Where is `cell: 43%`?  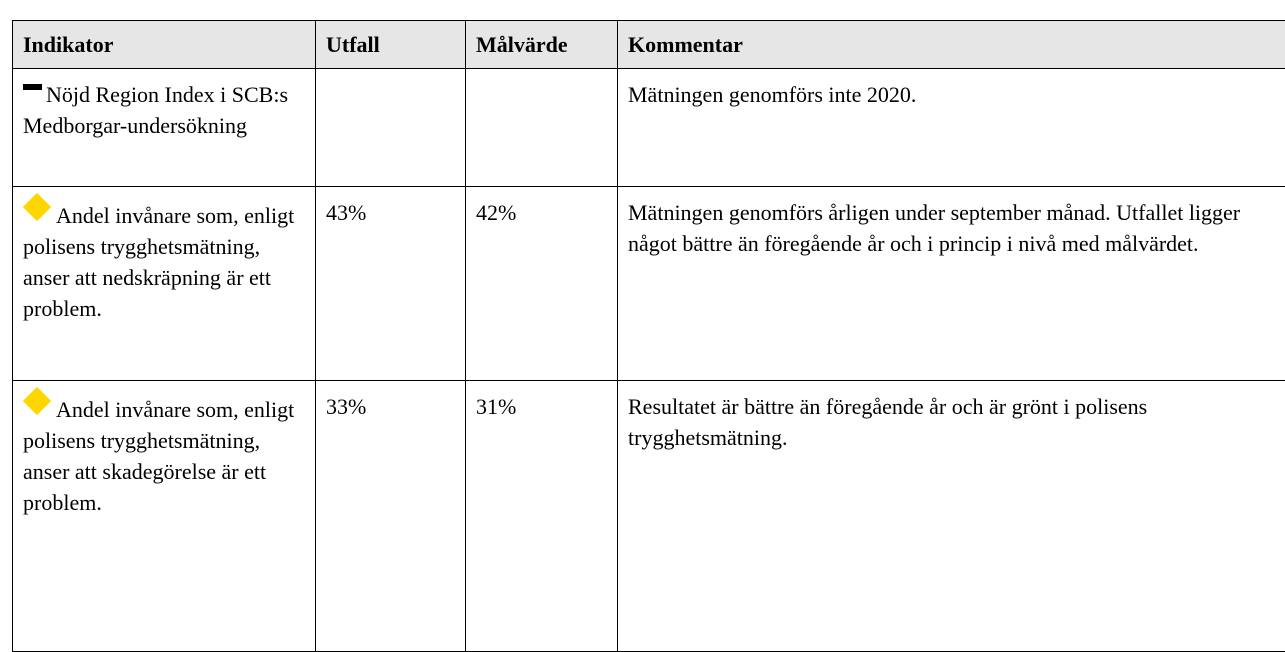 cell: 43% is located at coordinates (391, 284).